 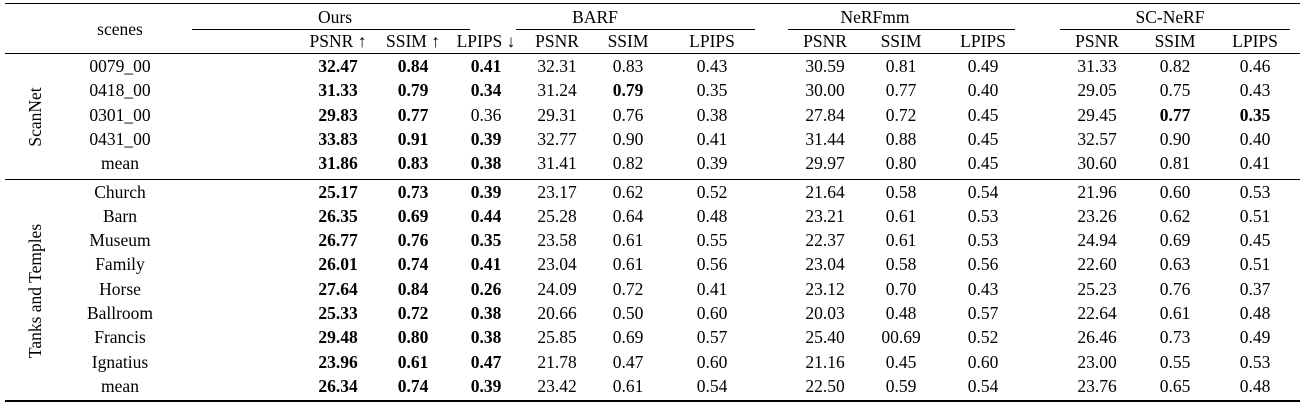 I want to click on table-cell: 32.47, so click(x=338, y=66).